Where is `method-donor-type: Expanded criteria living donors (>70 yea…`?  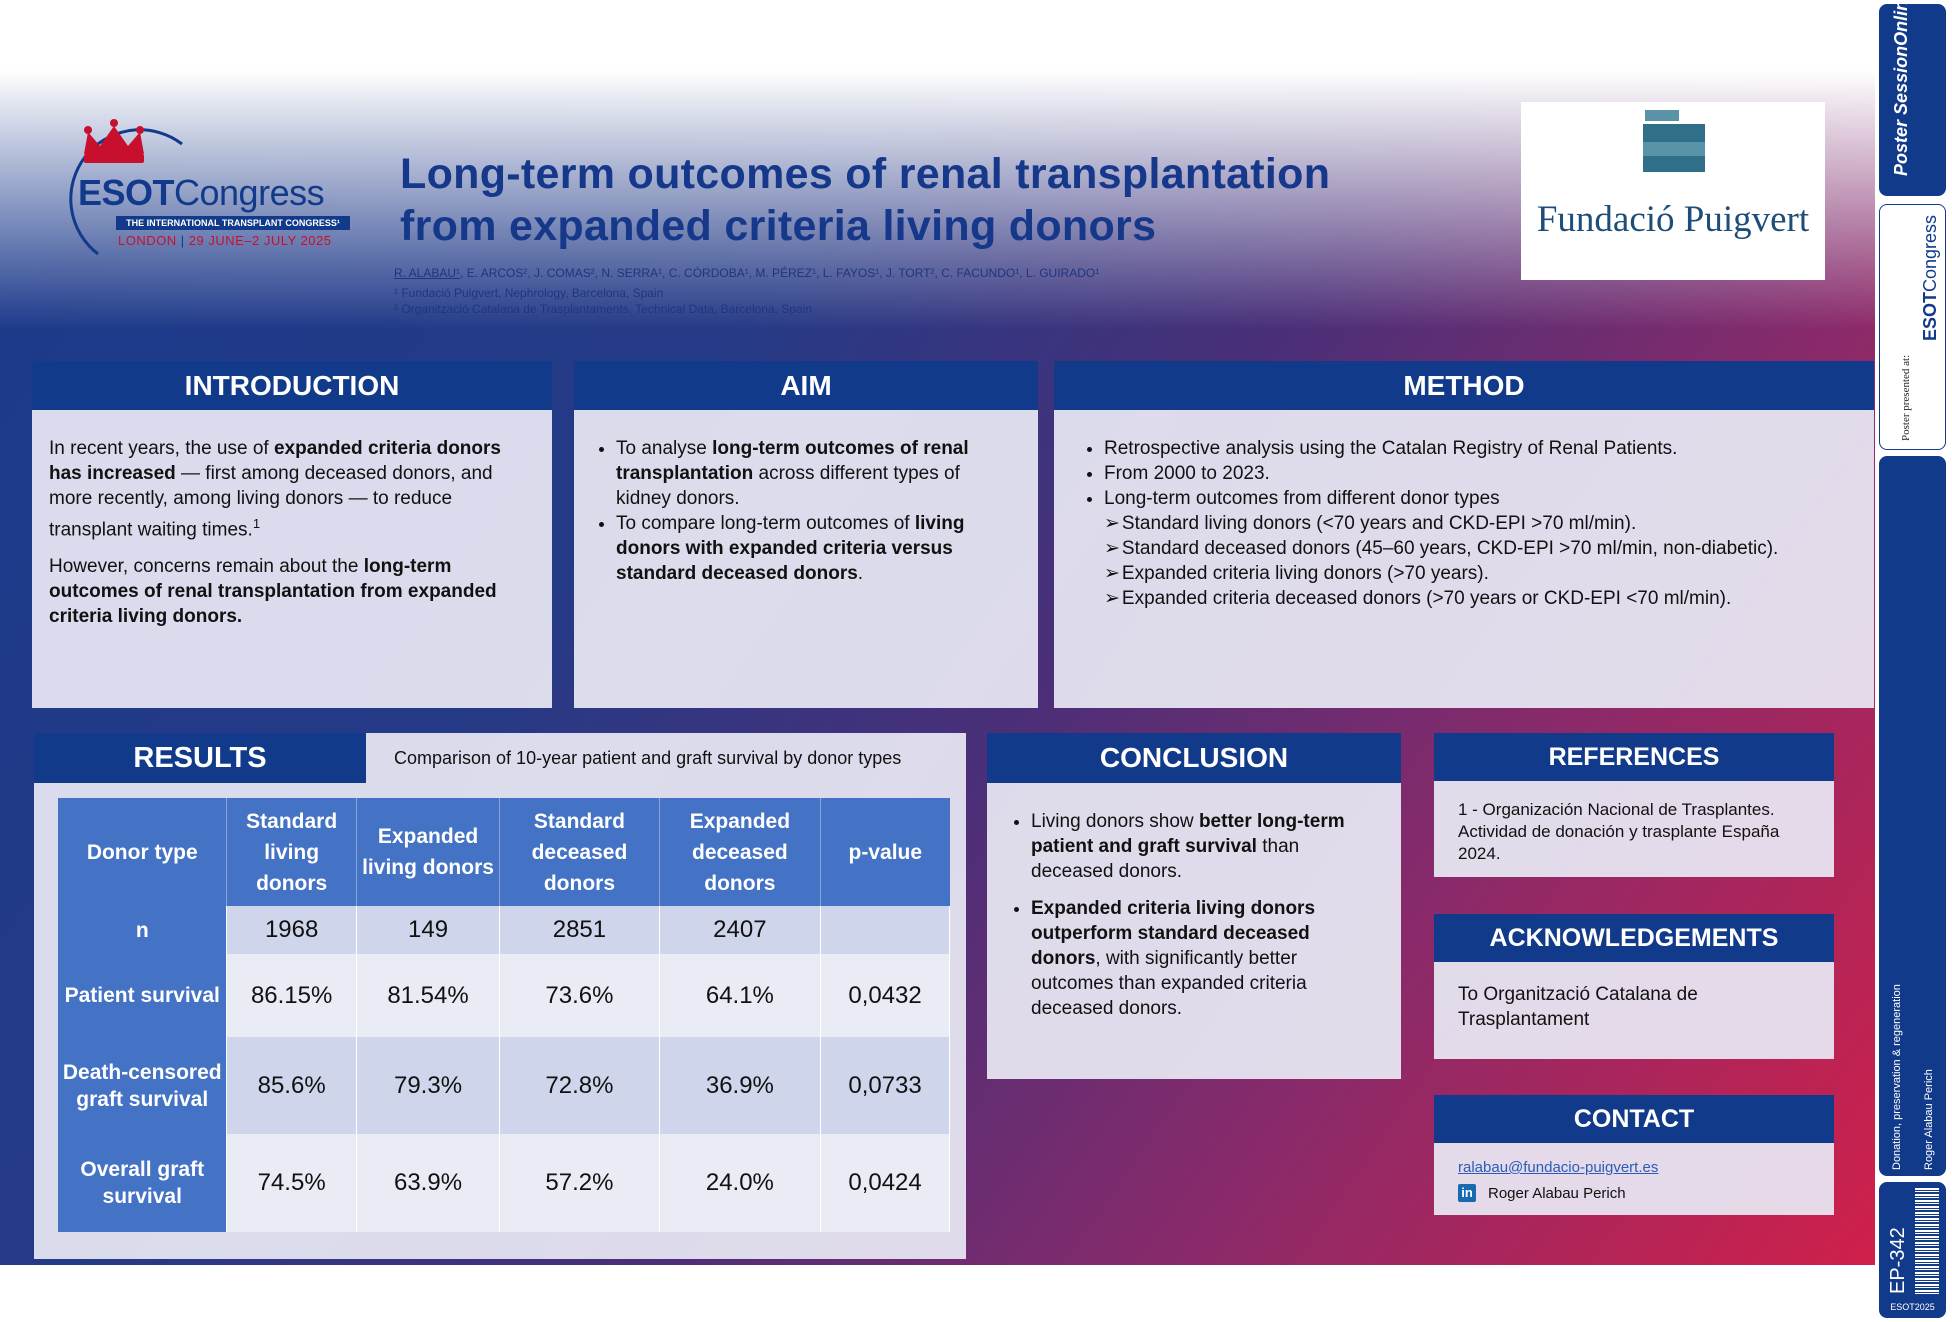 method-donor-type: Expanded criteria living donors (>70 yea… is located at coordinates (1484, 573).